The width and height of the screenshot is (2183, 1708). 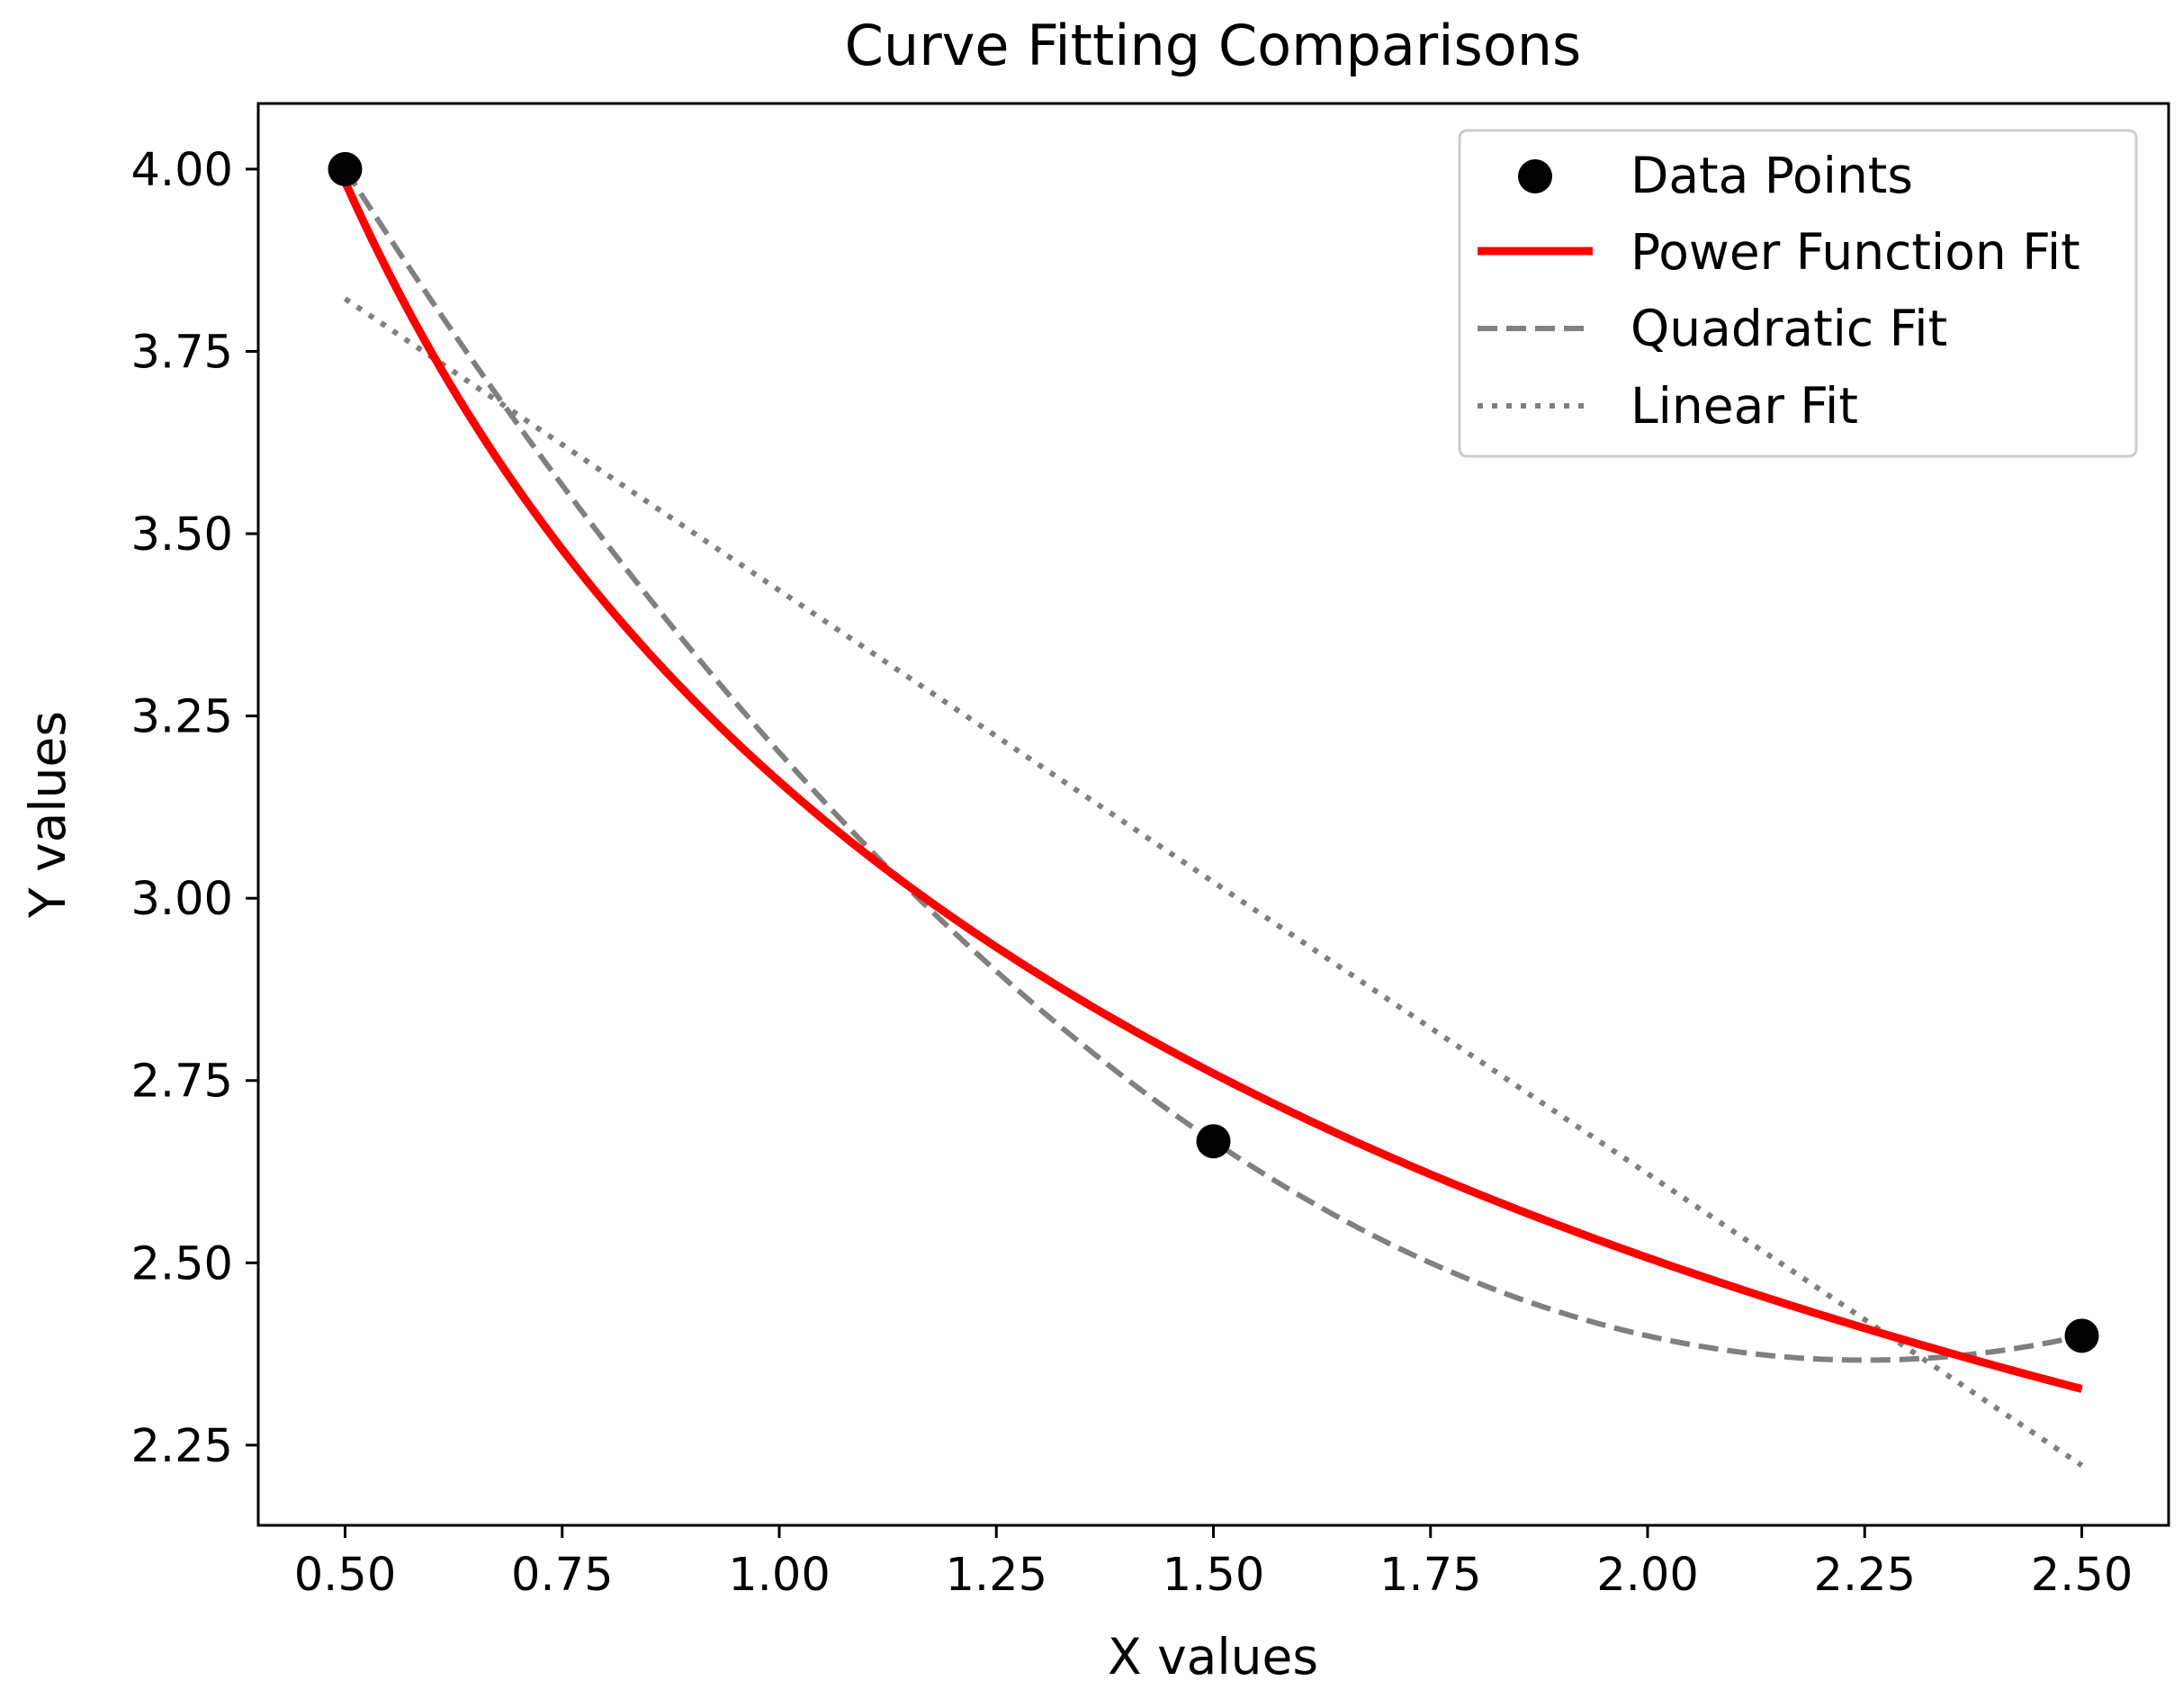 What do you see at coordinates (1864, 1575) in the screenshot?
I see `x-tick-label: 2.25` at bounding box center [1864, 1575].